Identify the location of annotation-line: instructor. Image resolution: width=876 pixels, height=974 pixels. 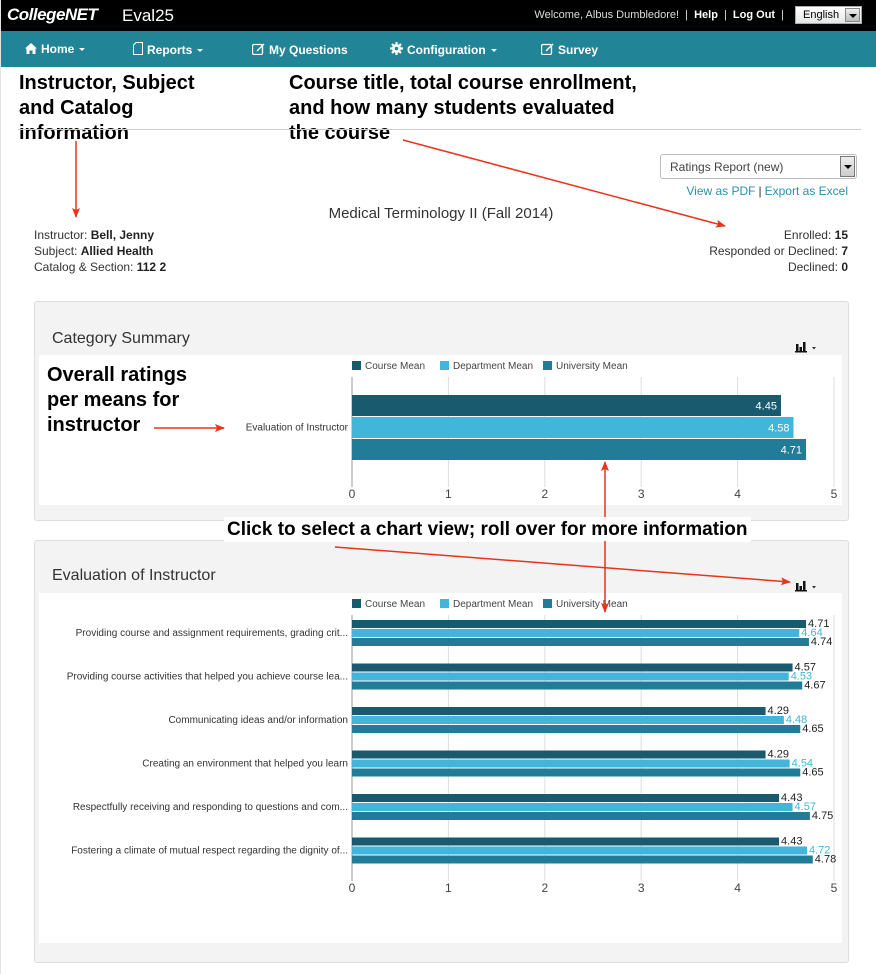
(94, 425).